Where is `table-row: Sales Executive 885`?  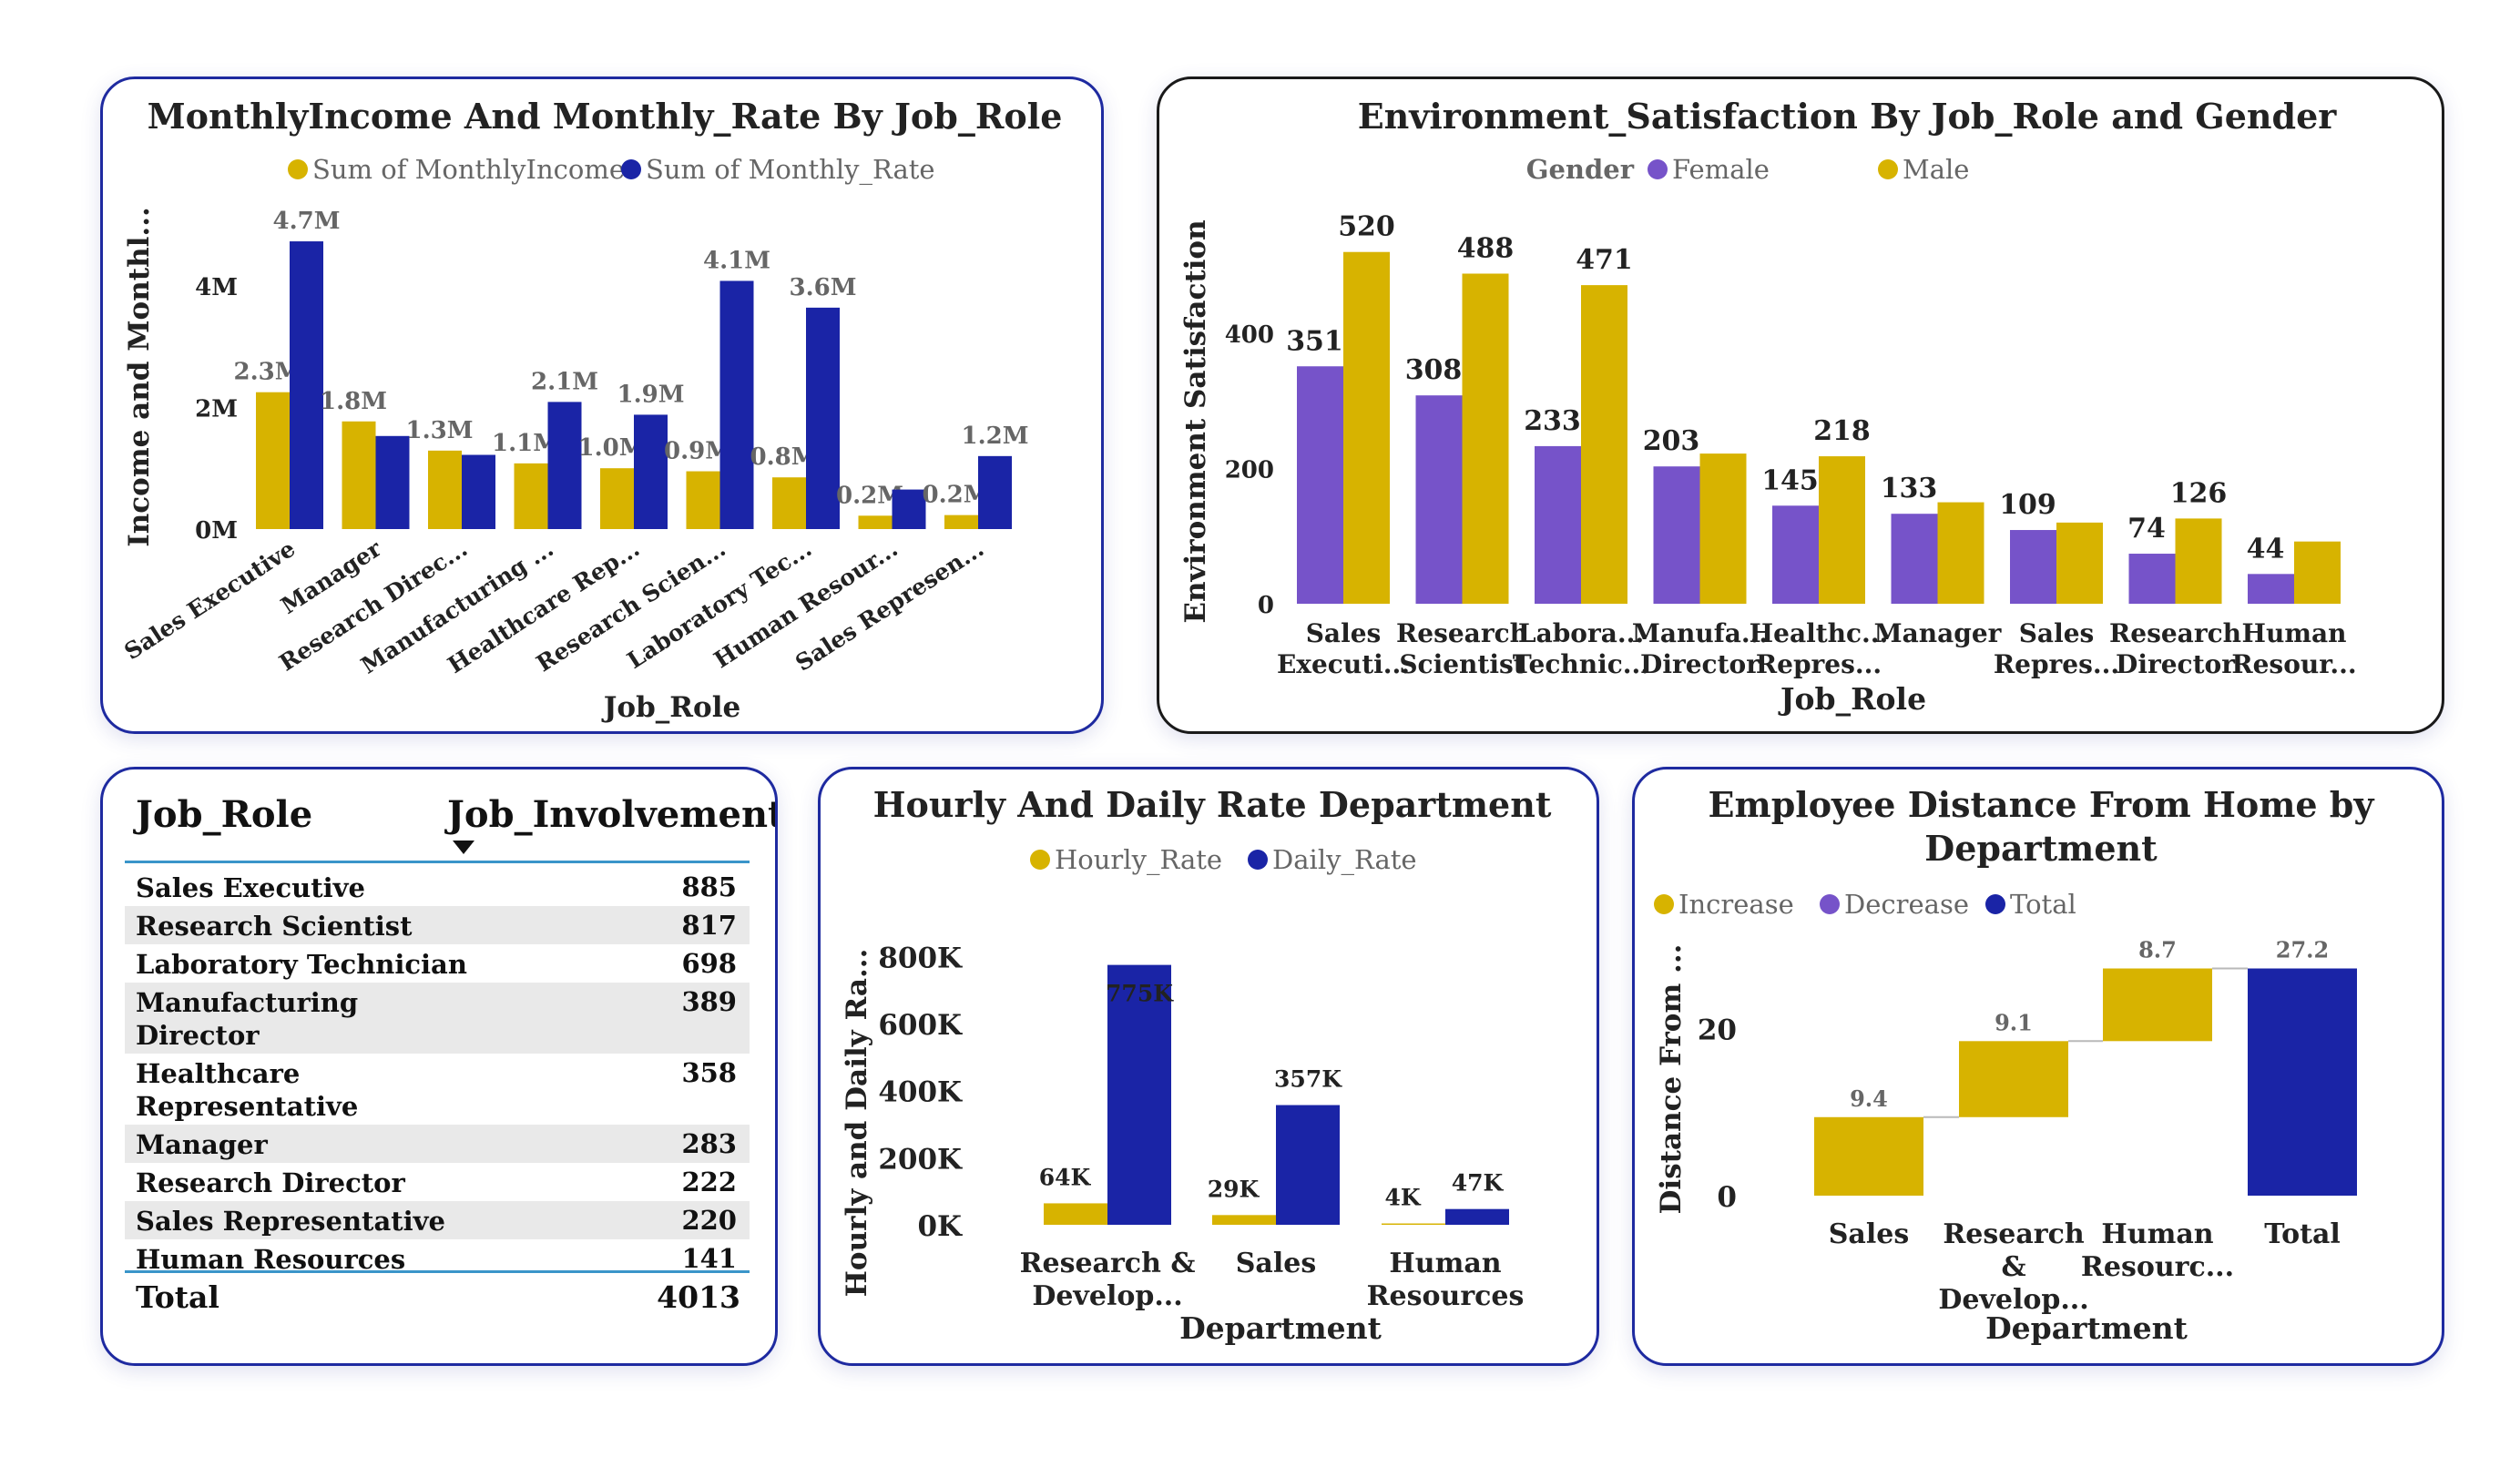 table-row: Sales Executive 885 is located at coordinates (438, 887).